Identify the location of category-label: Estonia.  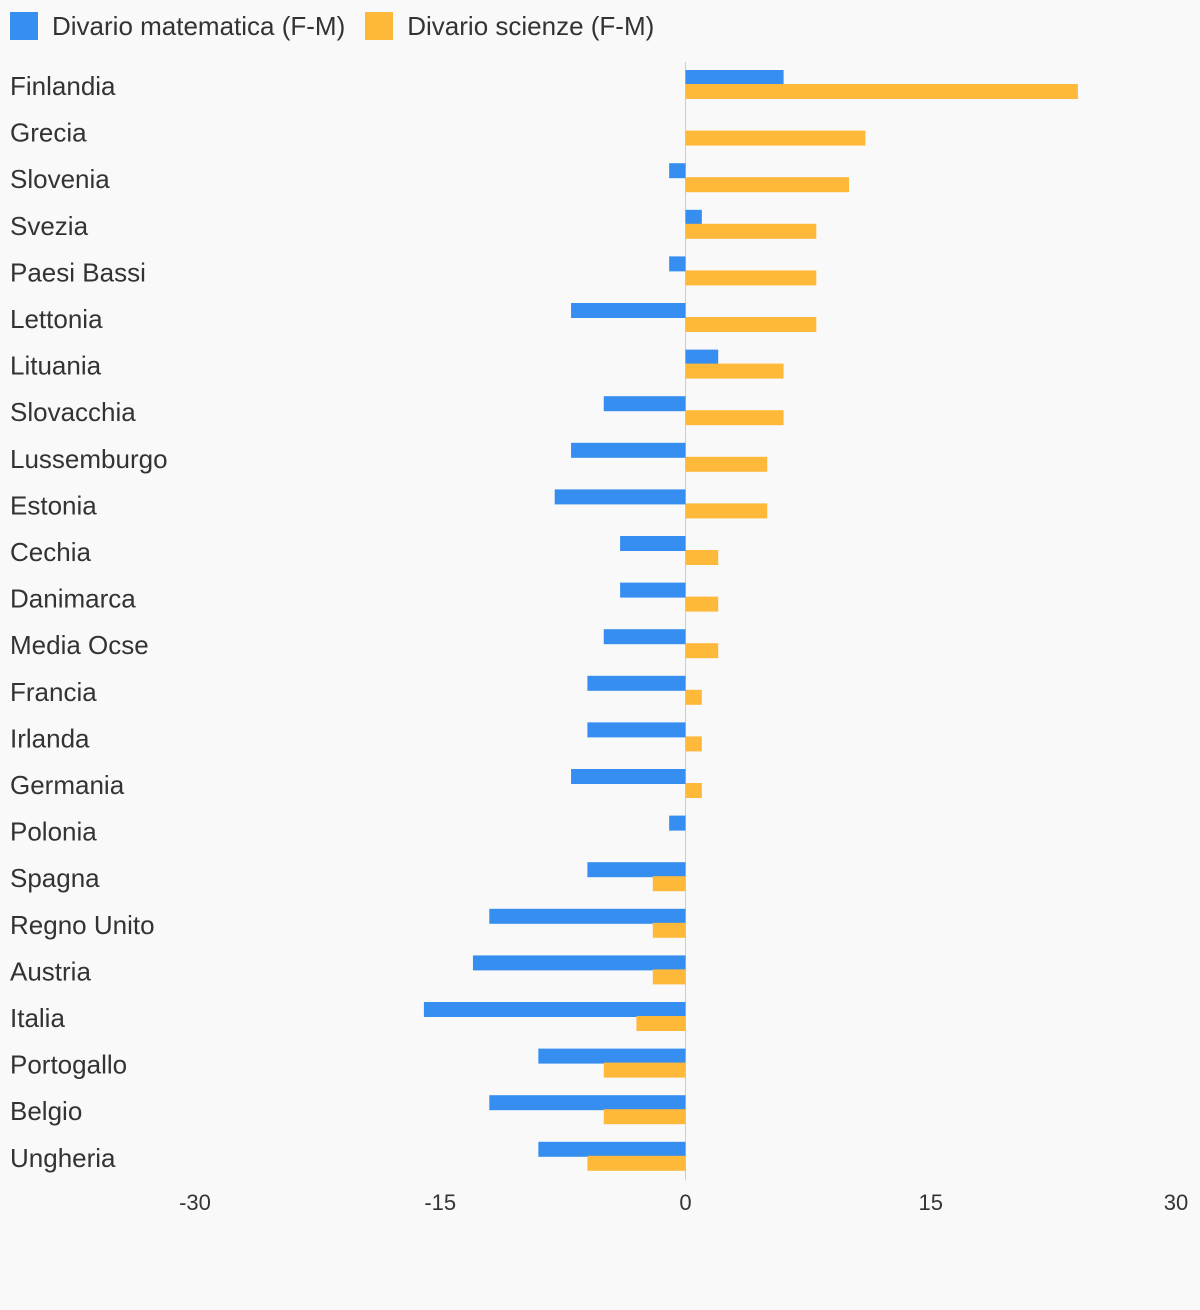
(53, 505).